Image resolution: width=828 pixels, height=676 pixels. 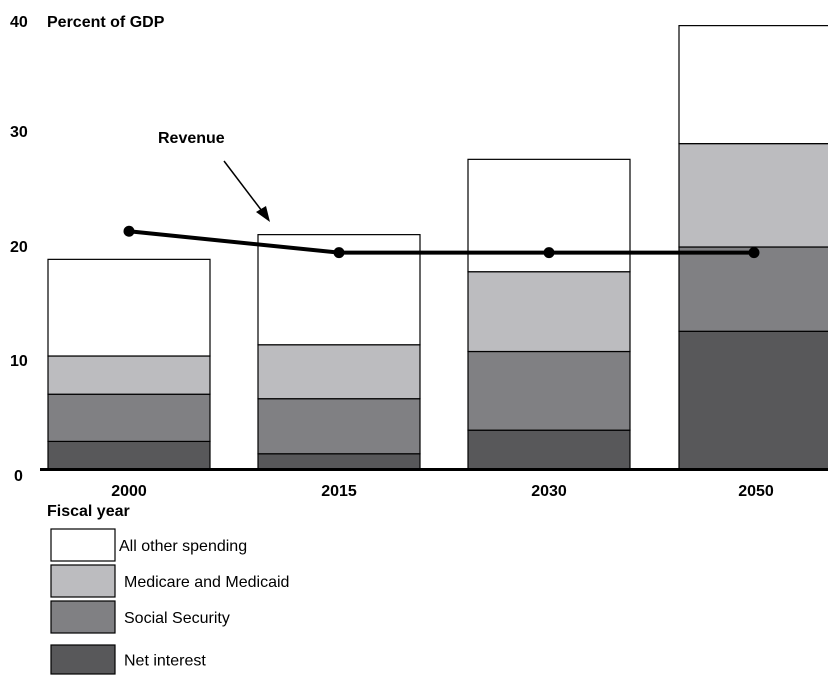 What do you see at coordinates (549, 253) in the screenshot?
I see `revenue-point-2030` at bounding box center [549, 253].